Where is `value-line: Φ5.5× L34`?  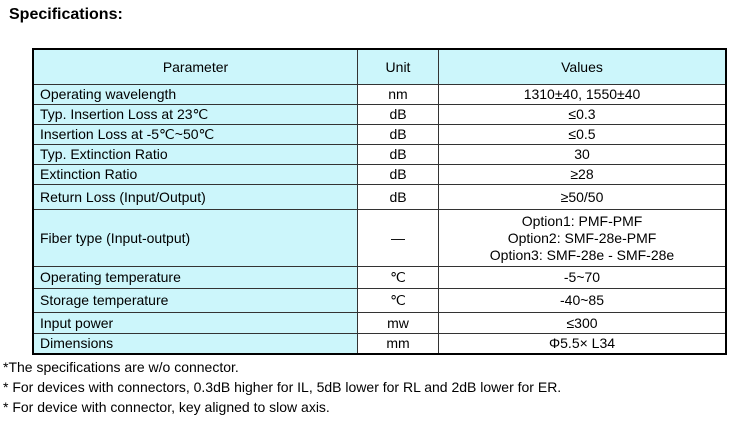 value-line: Φ5.5× L34 is located at coordinates (582, 342).